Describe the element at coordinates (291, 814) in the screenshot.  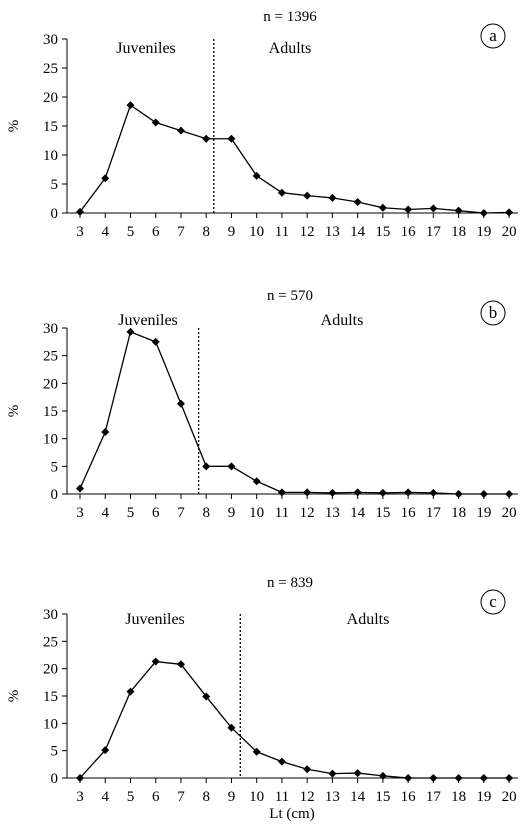
I see `x-axis-label: Lt (cm)` at that location.